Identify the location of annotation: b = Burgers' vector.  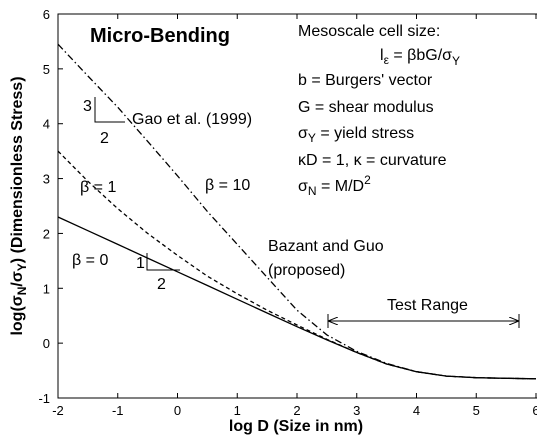
(365, 80).